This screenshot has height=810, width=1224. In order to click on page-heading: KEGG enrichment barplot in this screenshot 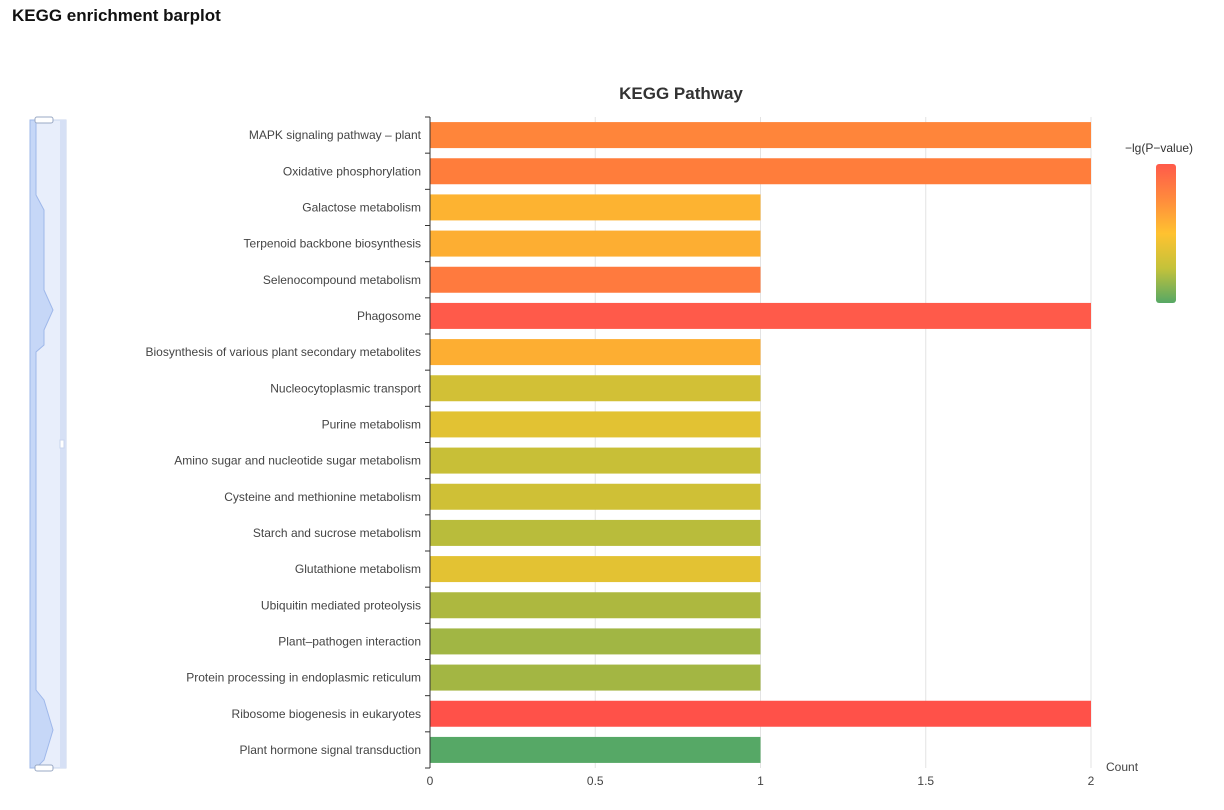, I will do `click(116, 15)`.